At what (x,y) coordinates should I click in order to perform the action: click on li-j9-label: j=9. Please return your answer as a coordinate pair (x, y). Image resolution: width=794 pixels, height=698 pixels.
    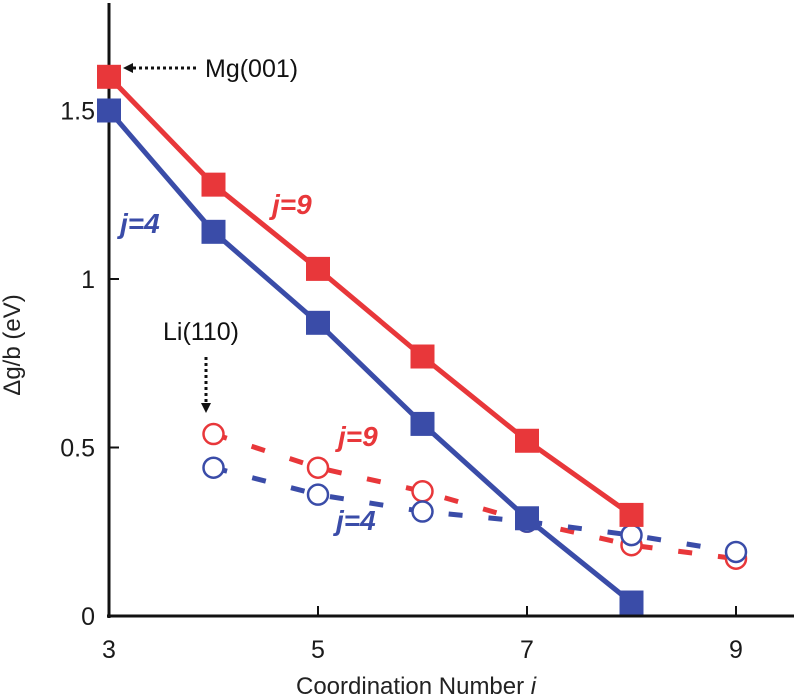
    Looking at the image, I should click on (356, 436).